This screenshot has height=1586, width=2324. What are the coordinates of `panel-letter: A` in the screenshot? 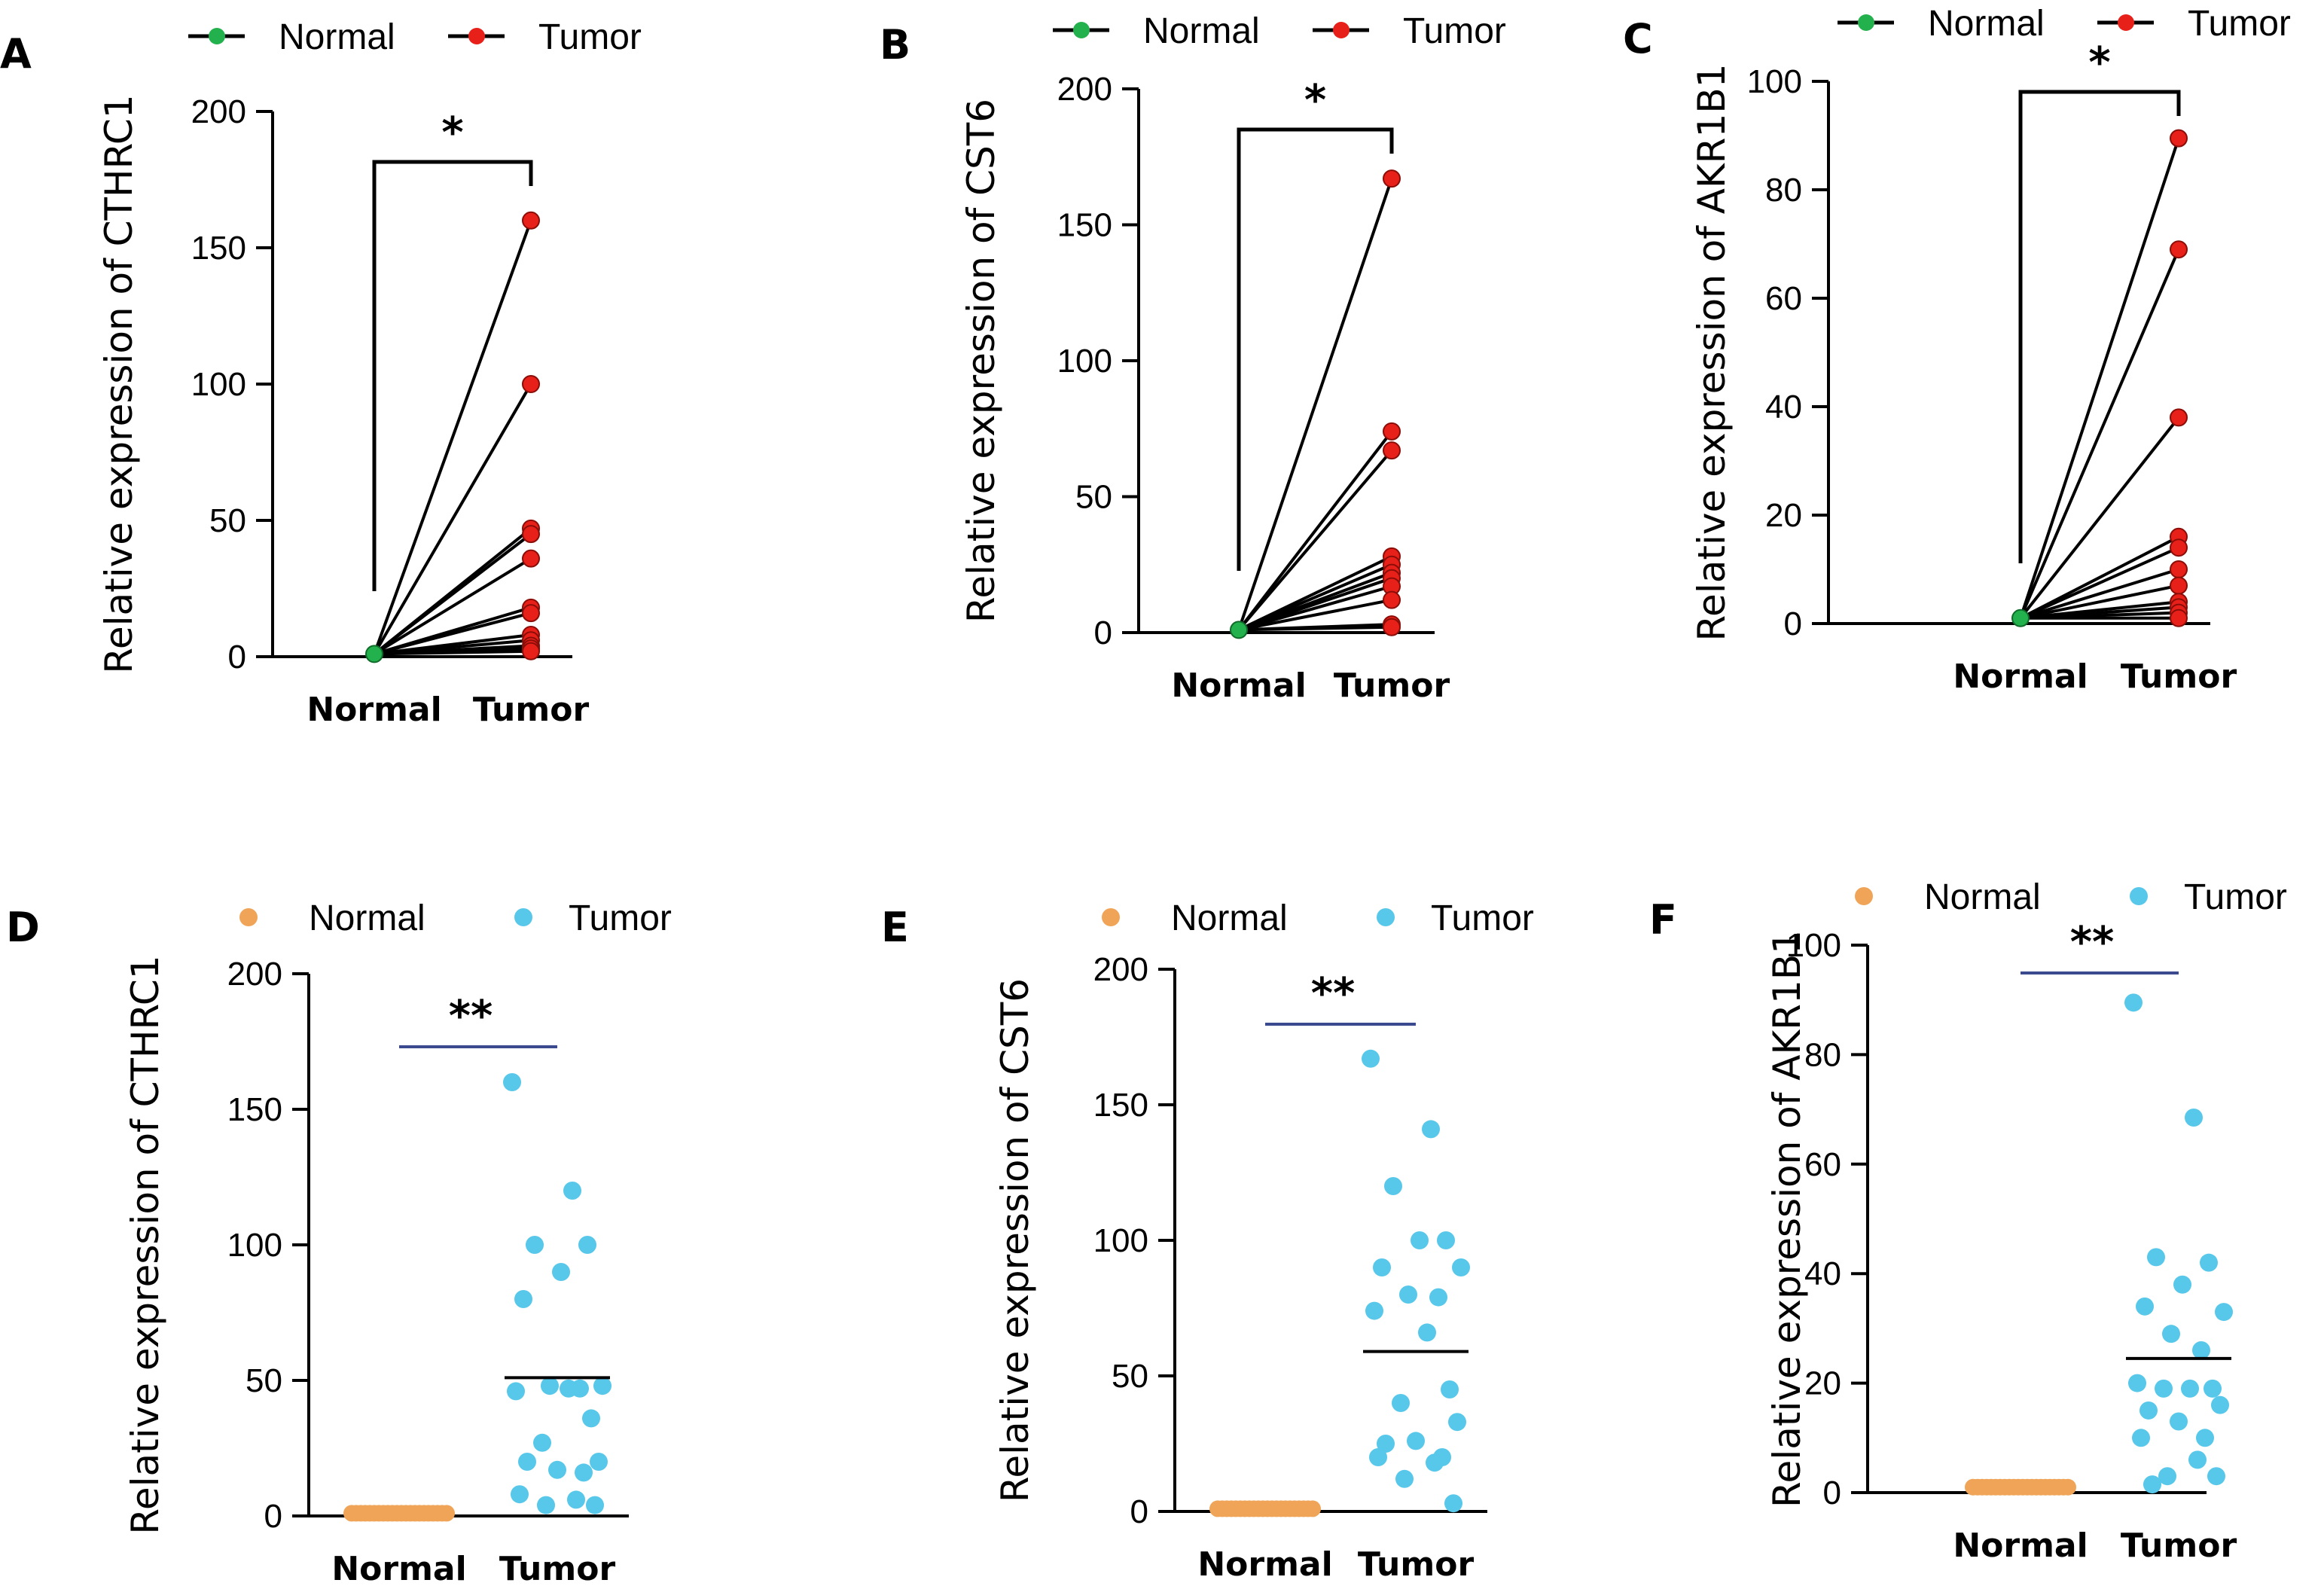 It's located at (16, 54).